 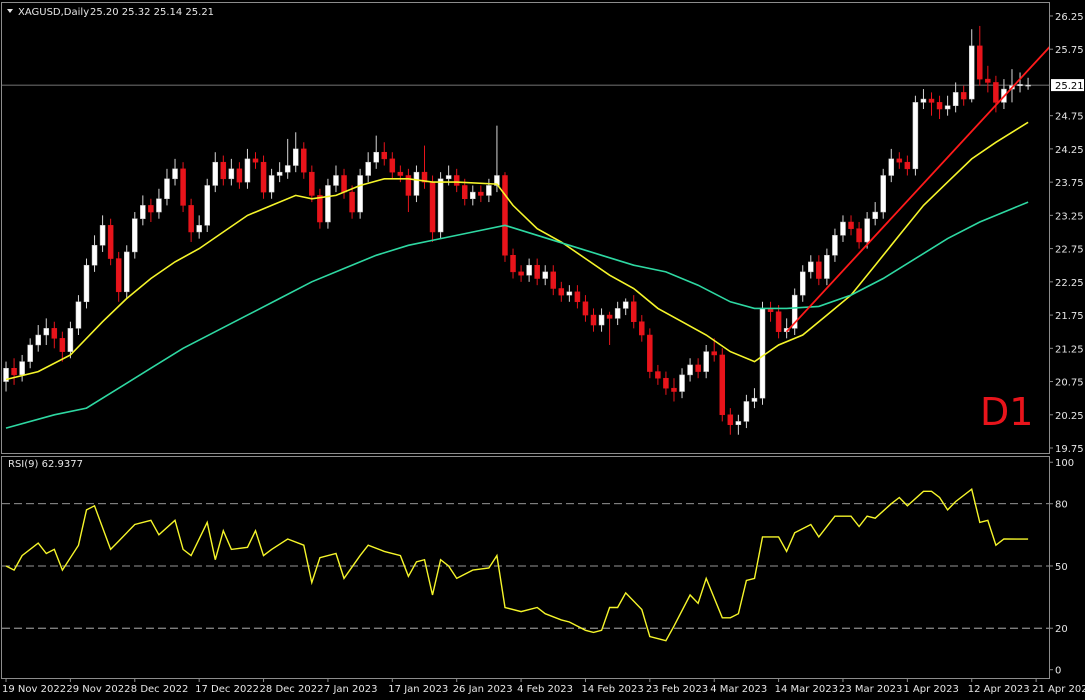 I want to click on x-tick-label: 7 Jan 2023, so click(x=351, y=689).